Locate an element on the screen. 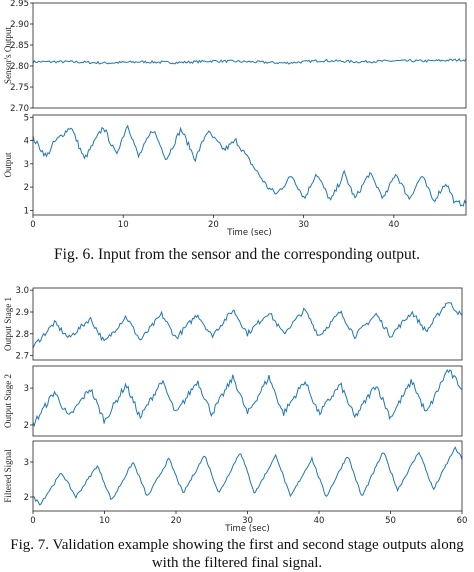 This screenshot has height=572, width=474. y-tick-label: 2.8 is located at coordinates (22, 335).